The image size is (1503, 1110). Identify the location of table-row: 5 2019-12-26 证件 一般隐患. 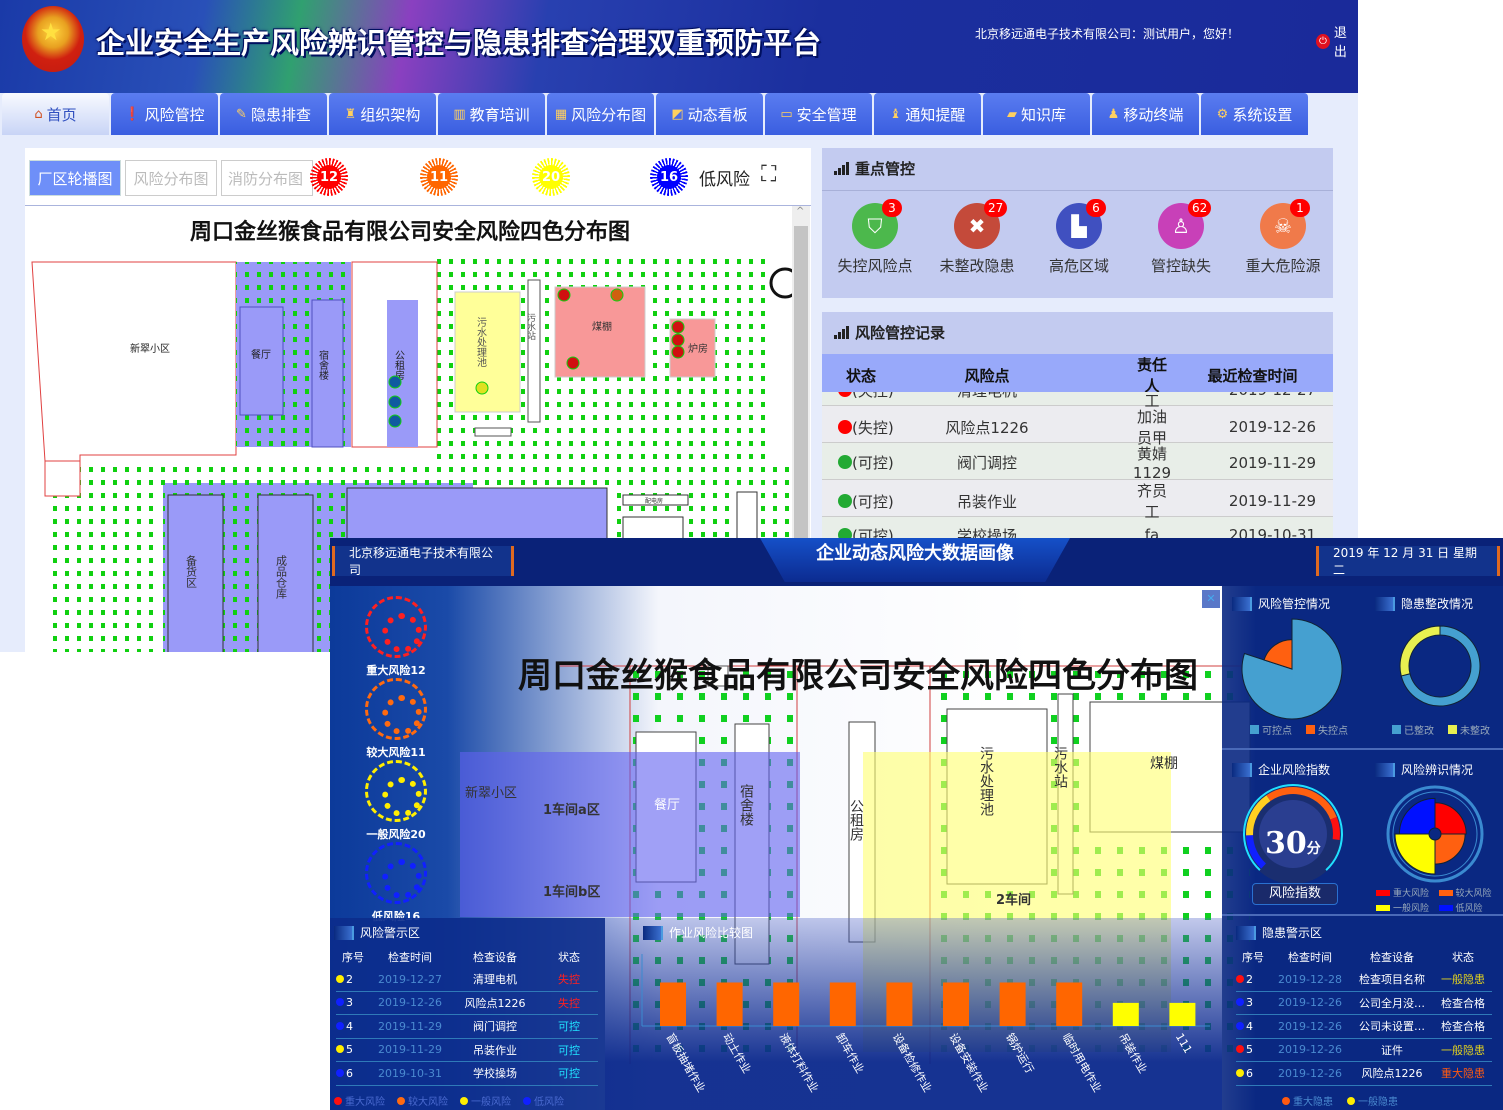
(1364, 1050).